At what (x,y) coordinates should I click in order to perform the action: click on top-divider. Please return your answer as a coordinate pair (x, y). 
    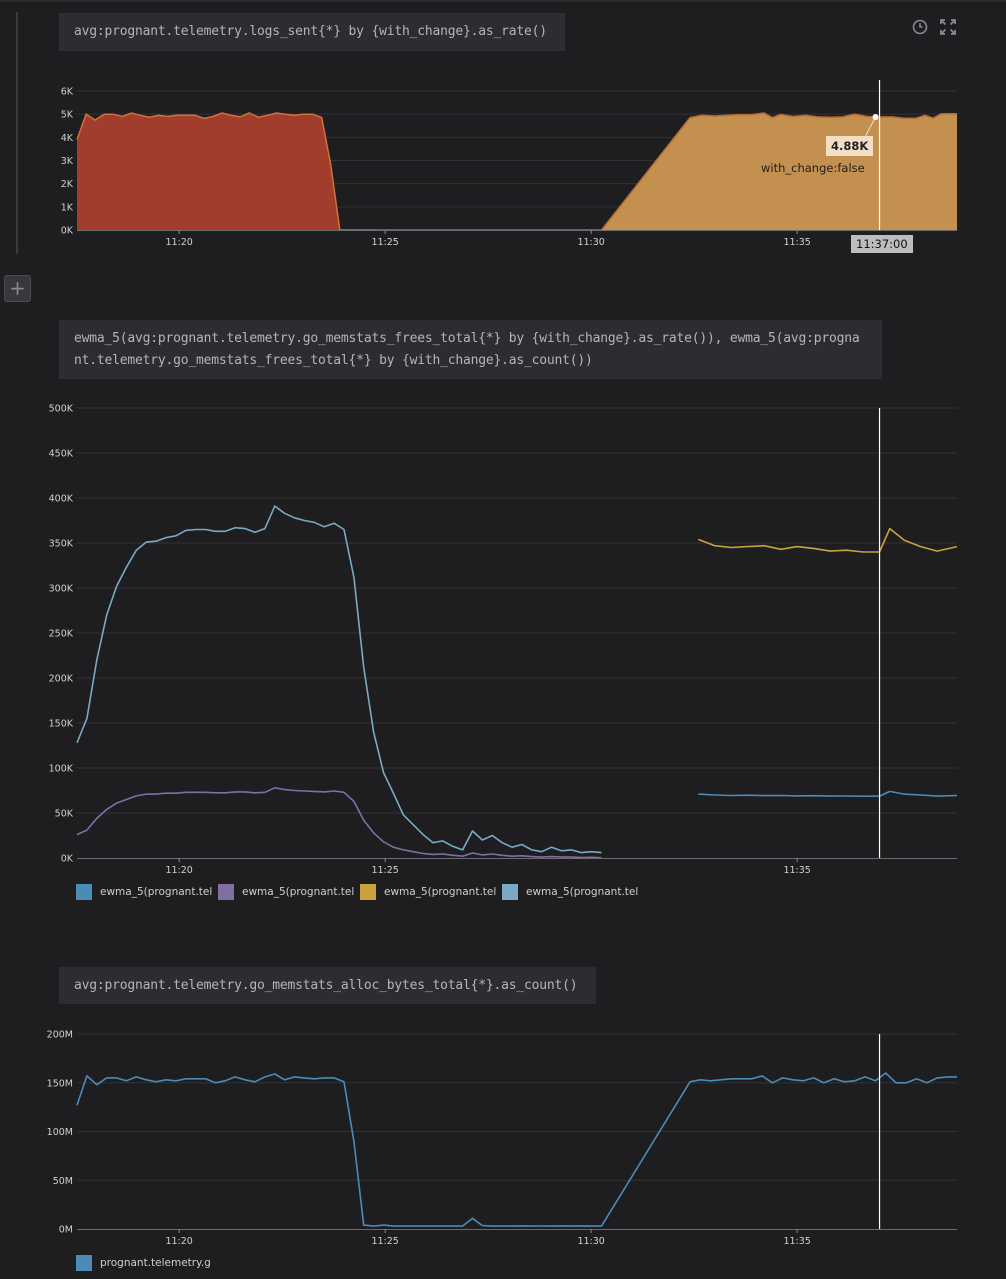
    Looking at the image, I should click on (503, 1).